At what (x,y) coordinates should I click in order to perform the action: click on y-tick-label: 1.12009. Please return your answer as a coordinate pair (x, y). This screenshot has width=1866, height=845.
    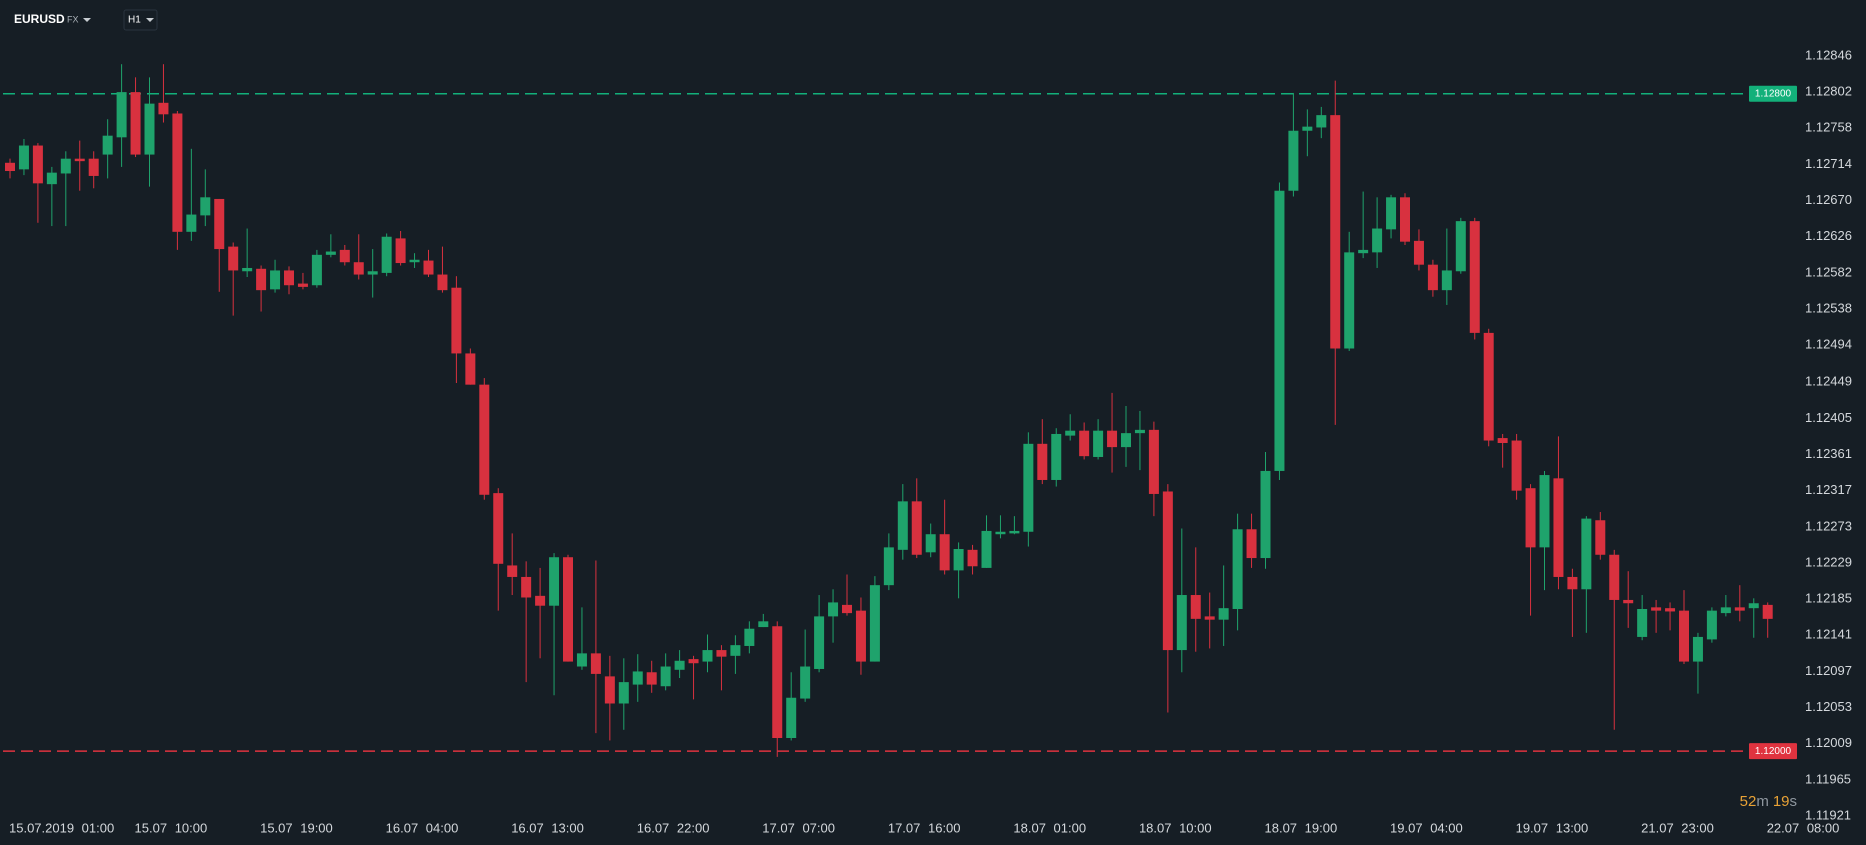
    Looking at the image, I should click on (1828, 742).